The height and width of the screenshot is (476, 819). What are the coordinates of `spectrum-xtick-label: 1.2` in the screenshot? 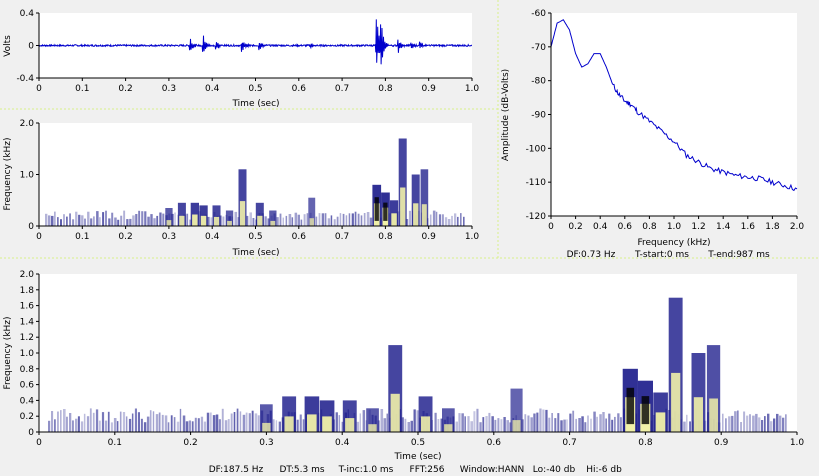 It's located at (698, 227).